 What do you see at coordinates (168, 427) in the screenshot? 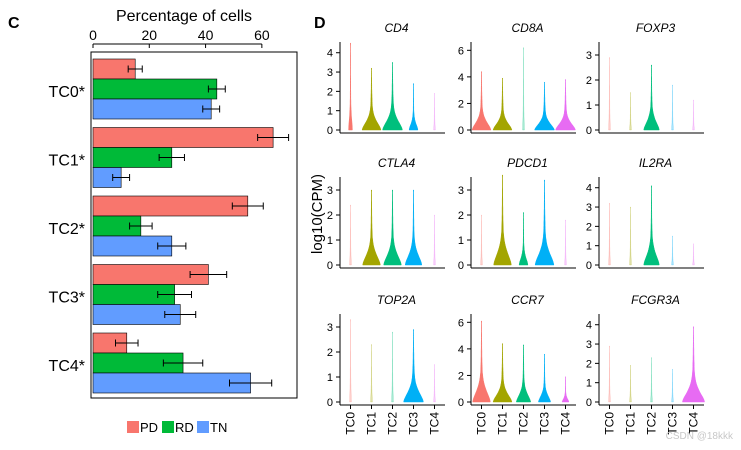
I see `legend-swatch-RD` at bounding box center [168, 427].